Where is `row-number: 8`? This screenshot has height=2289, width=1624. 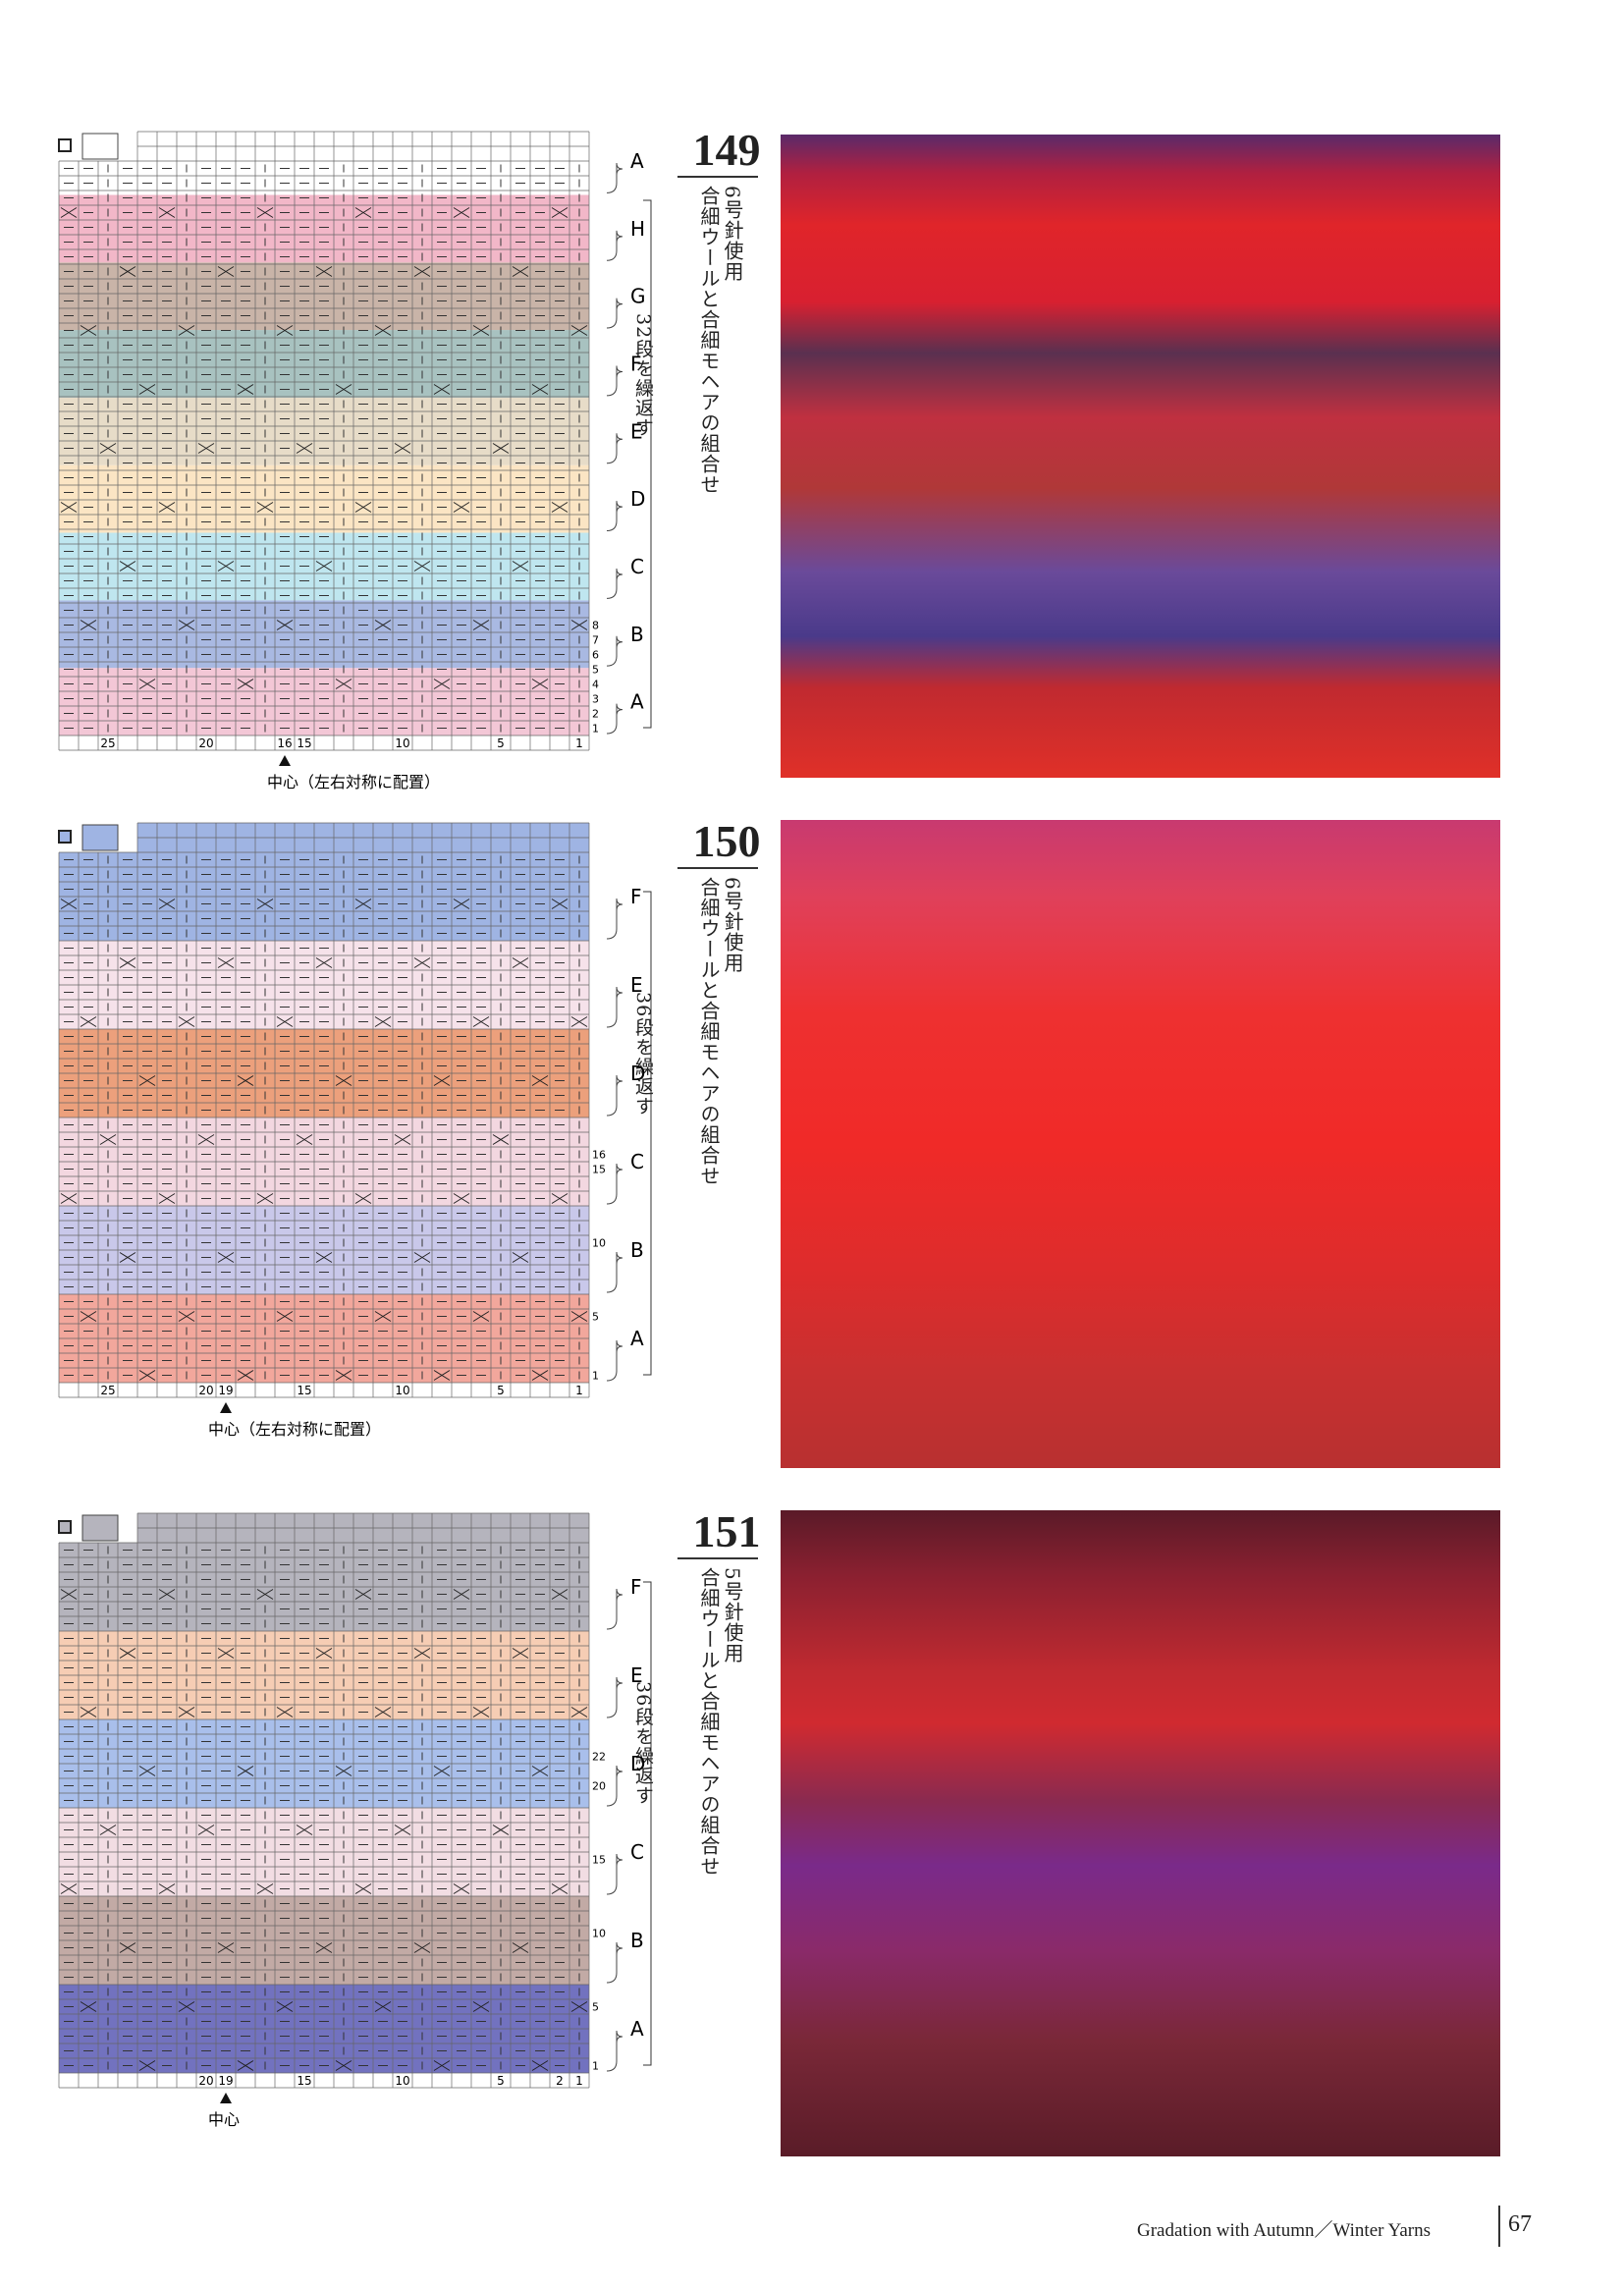
row-number: 8 is located at coordinates (595, 626).